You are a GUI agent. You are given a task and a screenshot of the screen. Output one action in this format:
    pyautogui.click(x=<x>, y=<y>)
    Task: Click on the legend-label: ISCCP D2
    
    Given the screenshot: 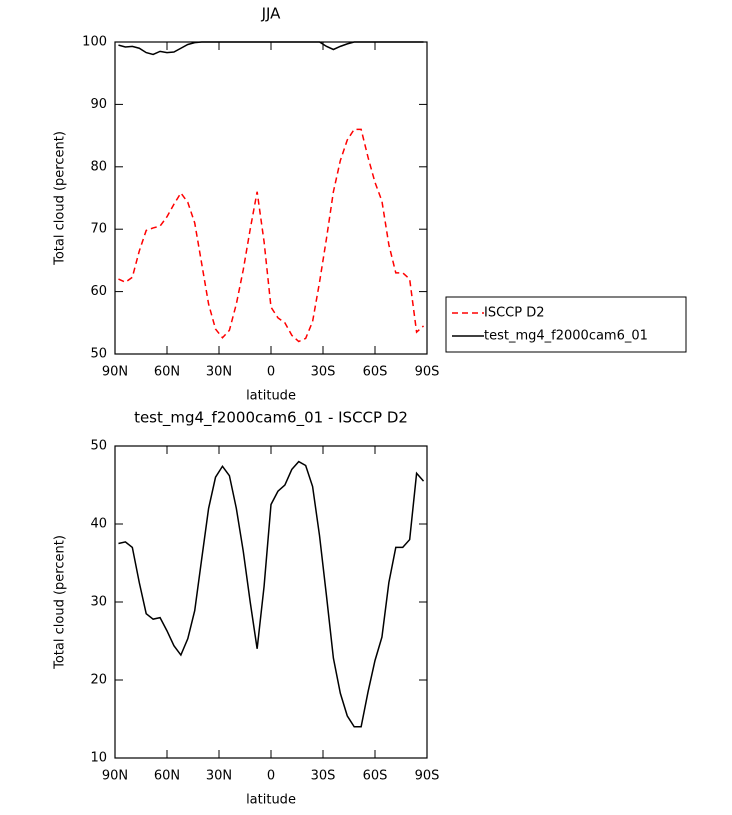 What is the action you would take?
    pyautogui.click(x=514, y=313)
    